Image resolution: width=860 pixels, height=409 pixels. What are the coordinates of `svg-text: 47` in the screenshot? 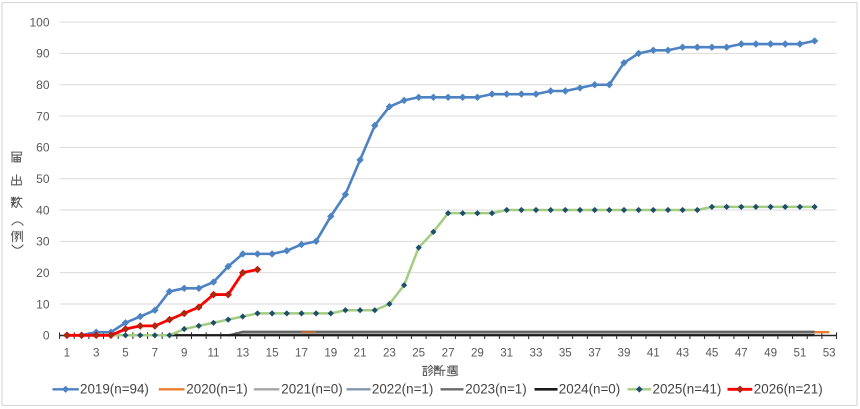 It's located at (741, 352).